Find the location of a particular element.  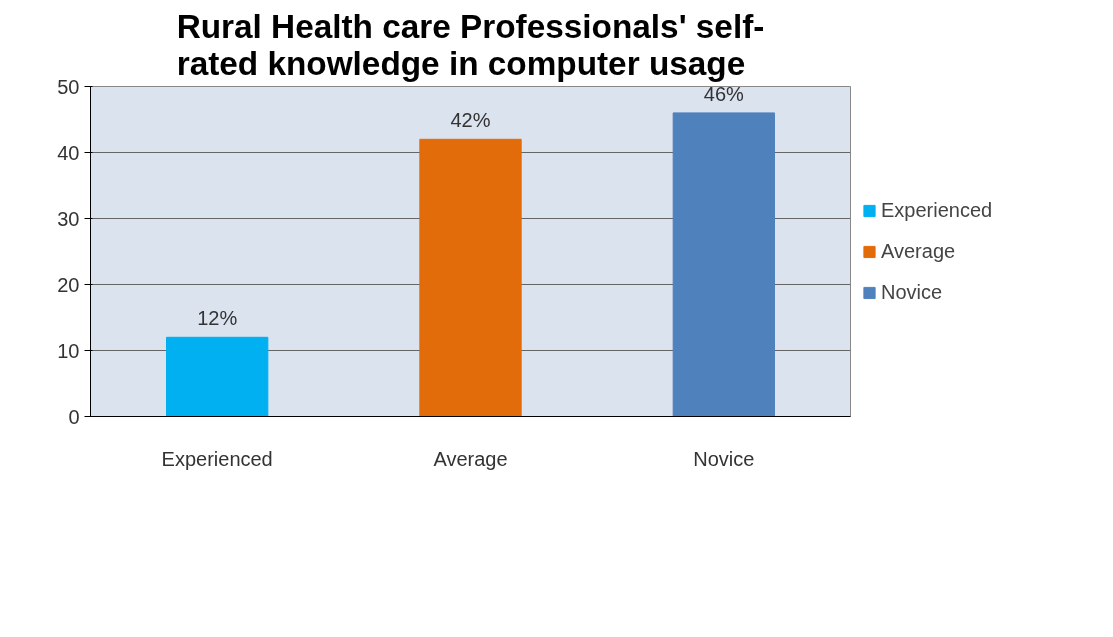

data-label: 42% is located at coordinates (470, 120).